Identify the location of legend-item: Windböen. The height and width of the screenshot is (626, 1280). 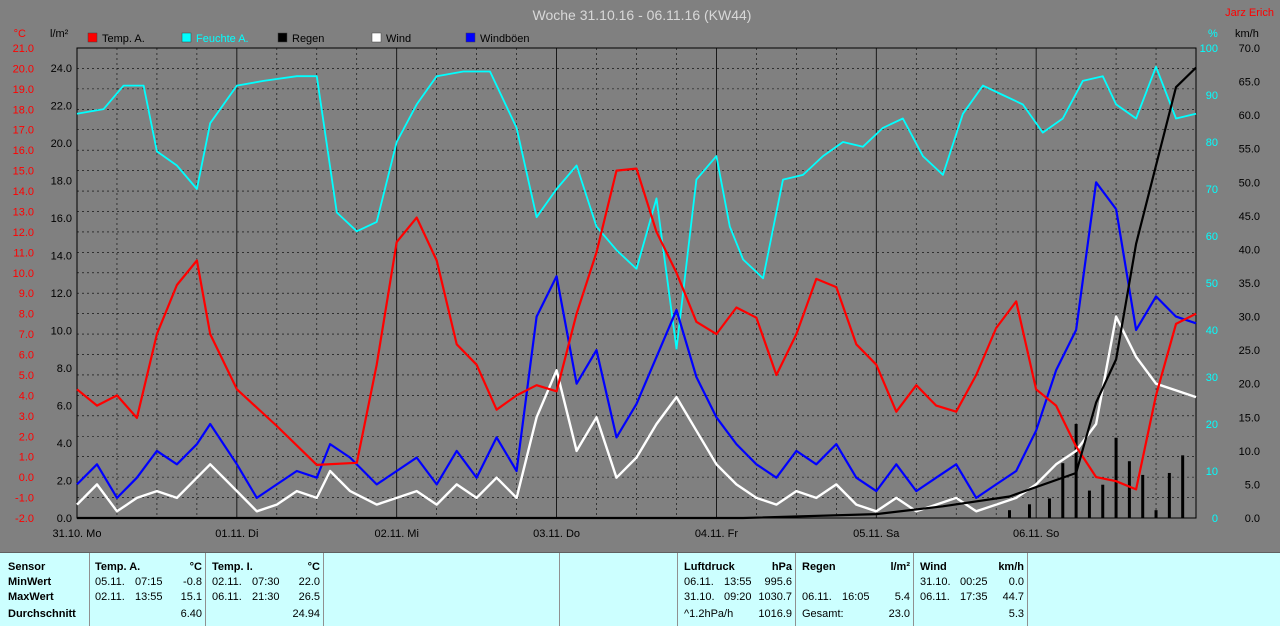
(497, 38).